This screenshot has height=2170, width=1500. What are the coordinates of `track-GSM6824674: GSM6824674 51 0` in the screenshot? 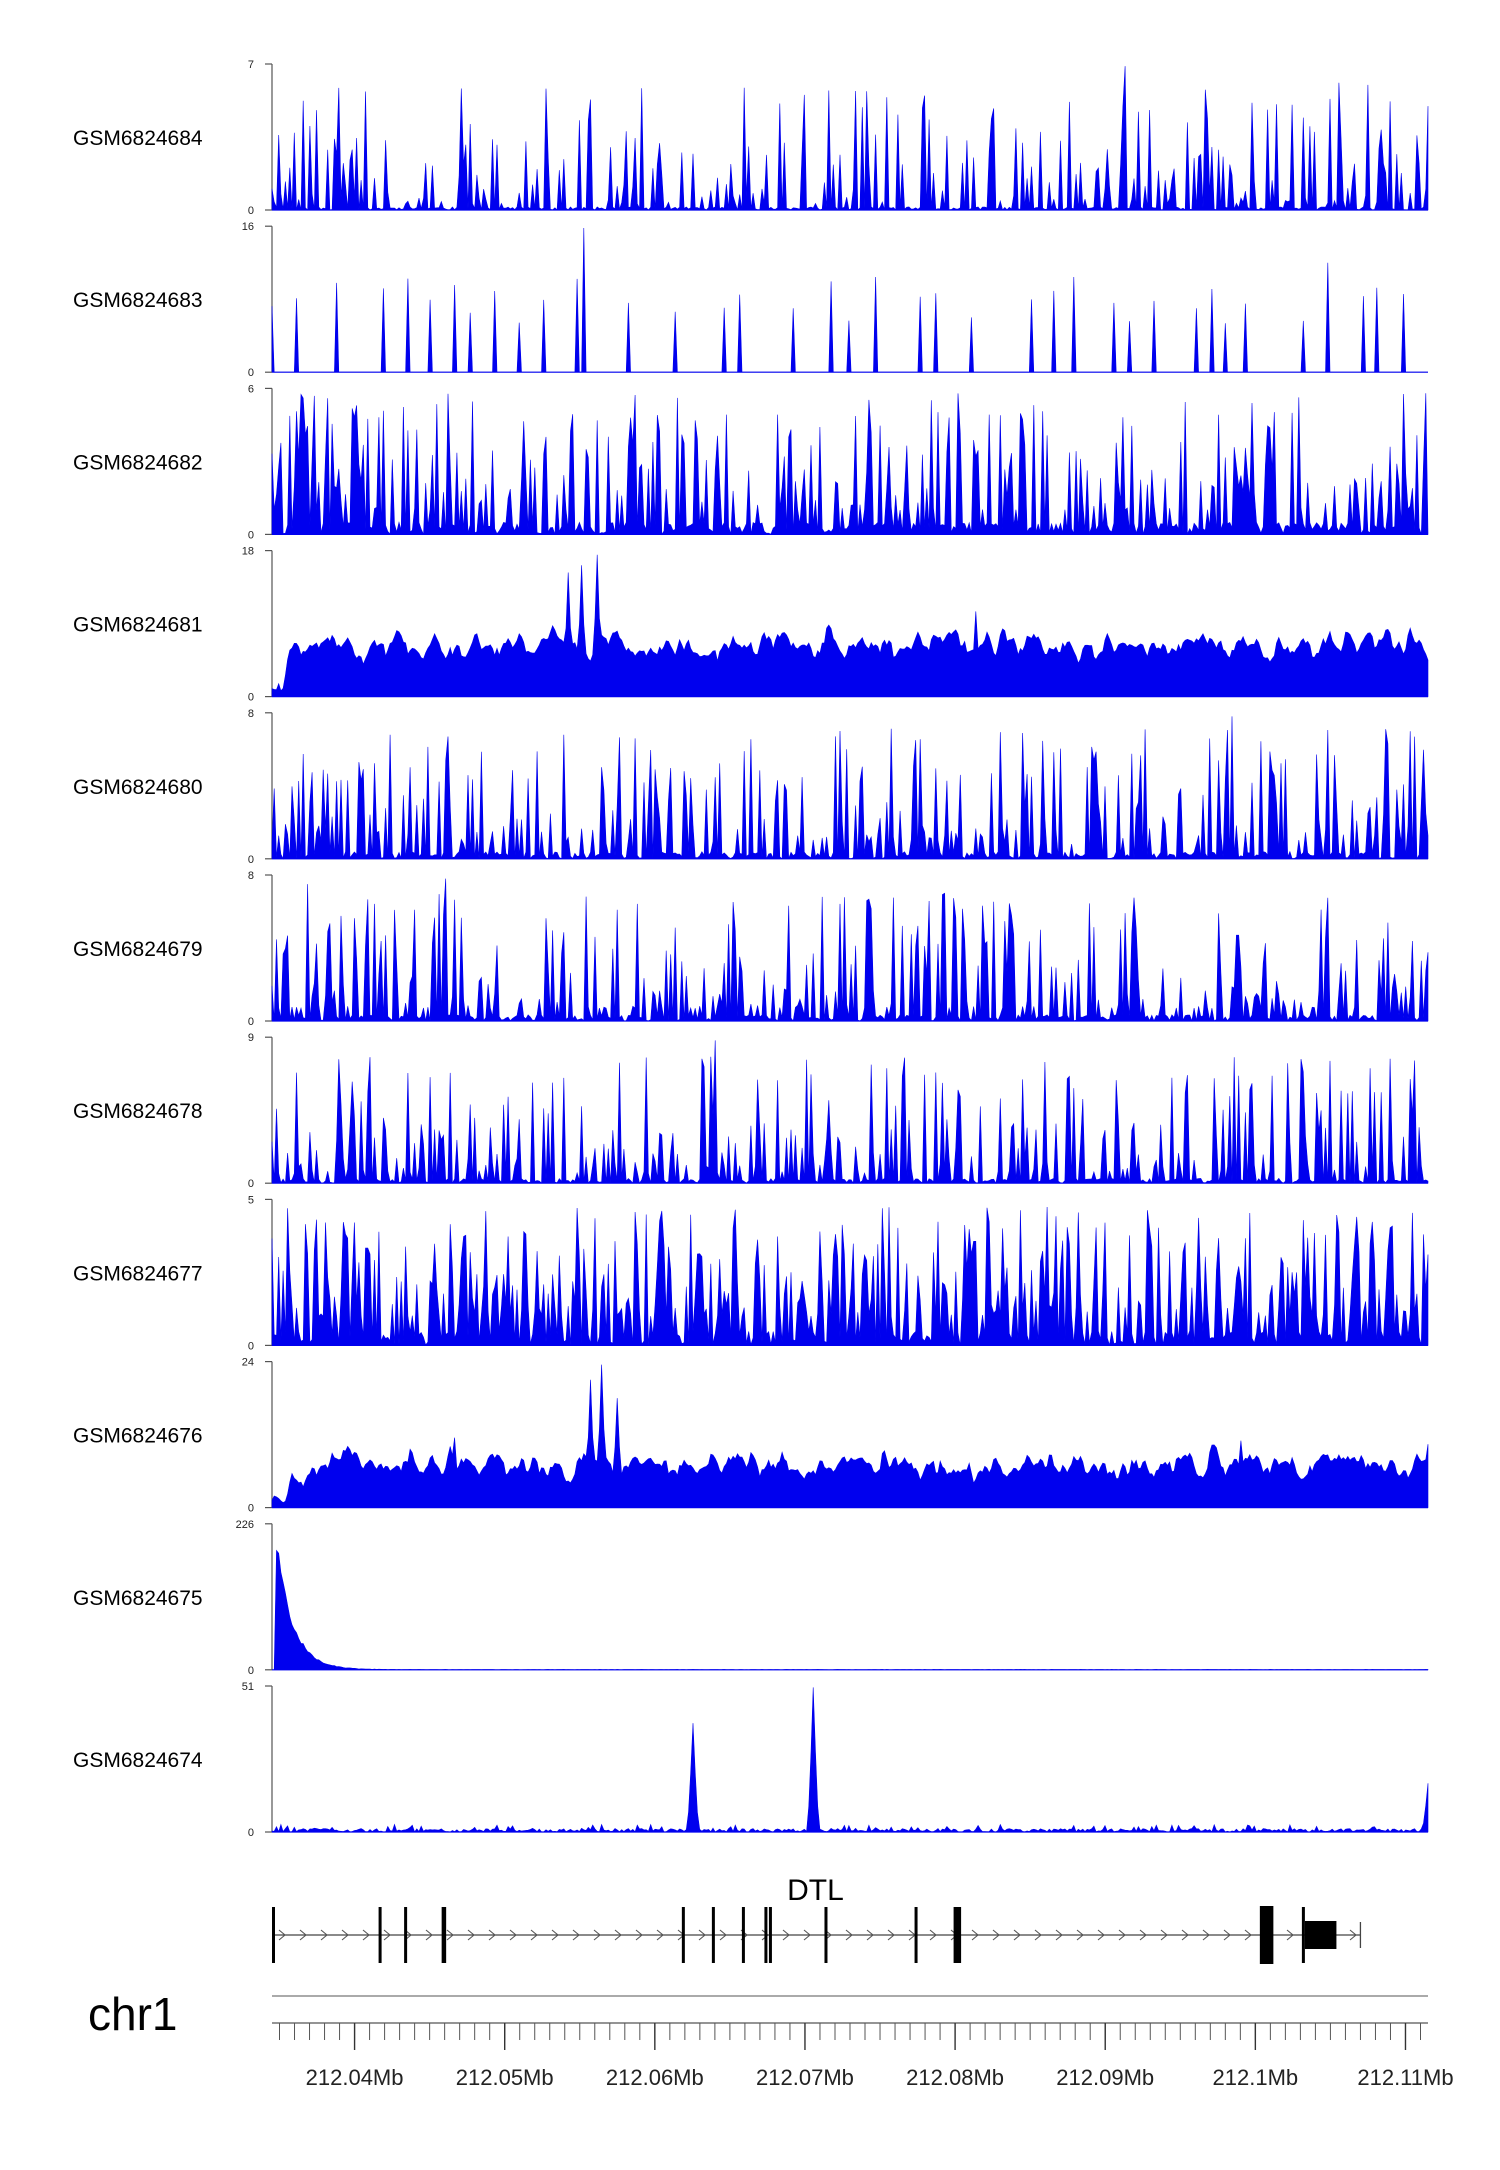 It's located at (751, 1760).